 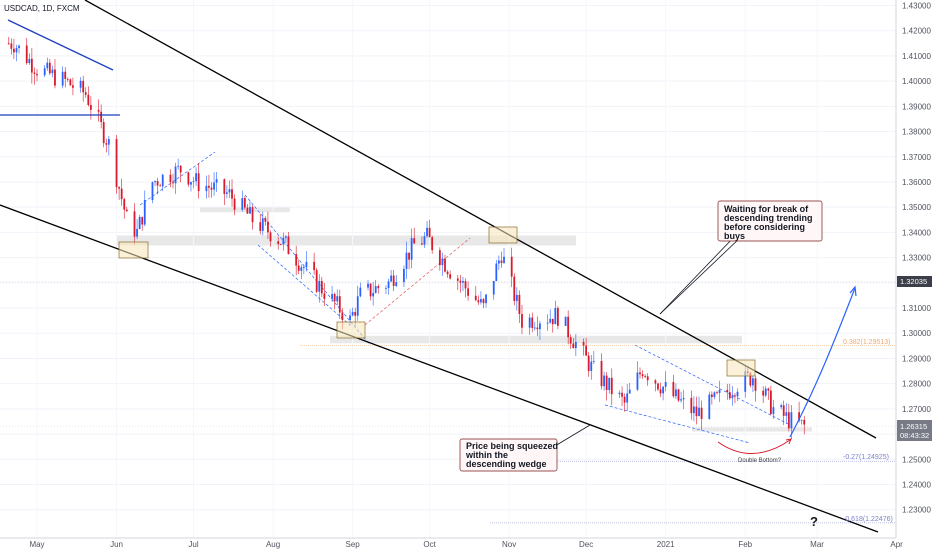 I want to click on callout-top-box, so click(x=770, y=221).